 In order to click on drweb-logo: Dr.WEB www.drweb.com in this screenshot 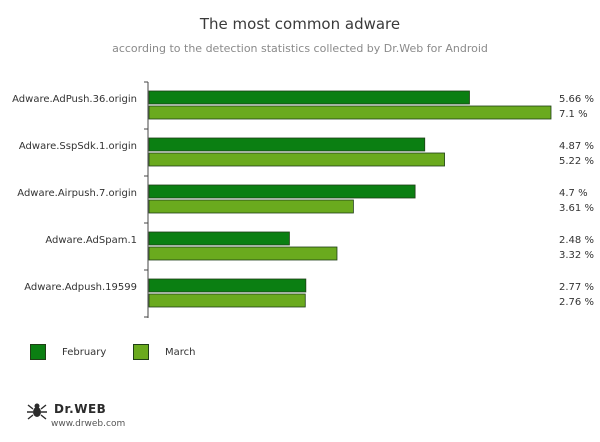, I will do `click(106, 416)`.